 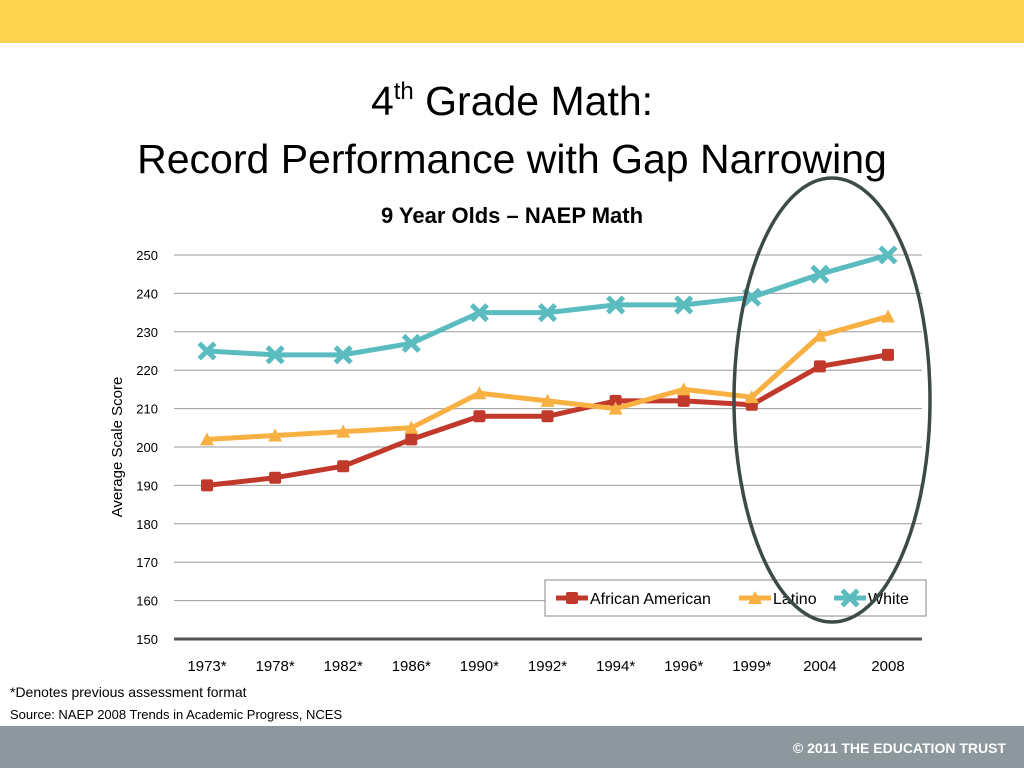 I want to click on y-tick-label: 230, so click(x=147, y=332).